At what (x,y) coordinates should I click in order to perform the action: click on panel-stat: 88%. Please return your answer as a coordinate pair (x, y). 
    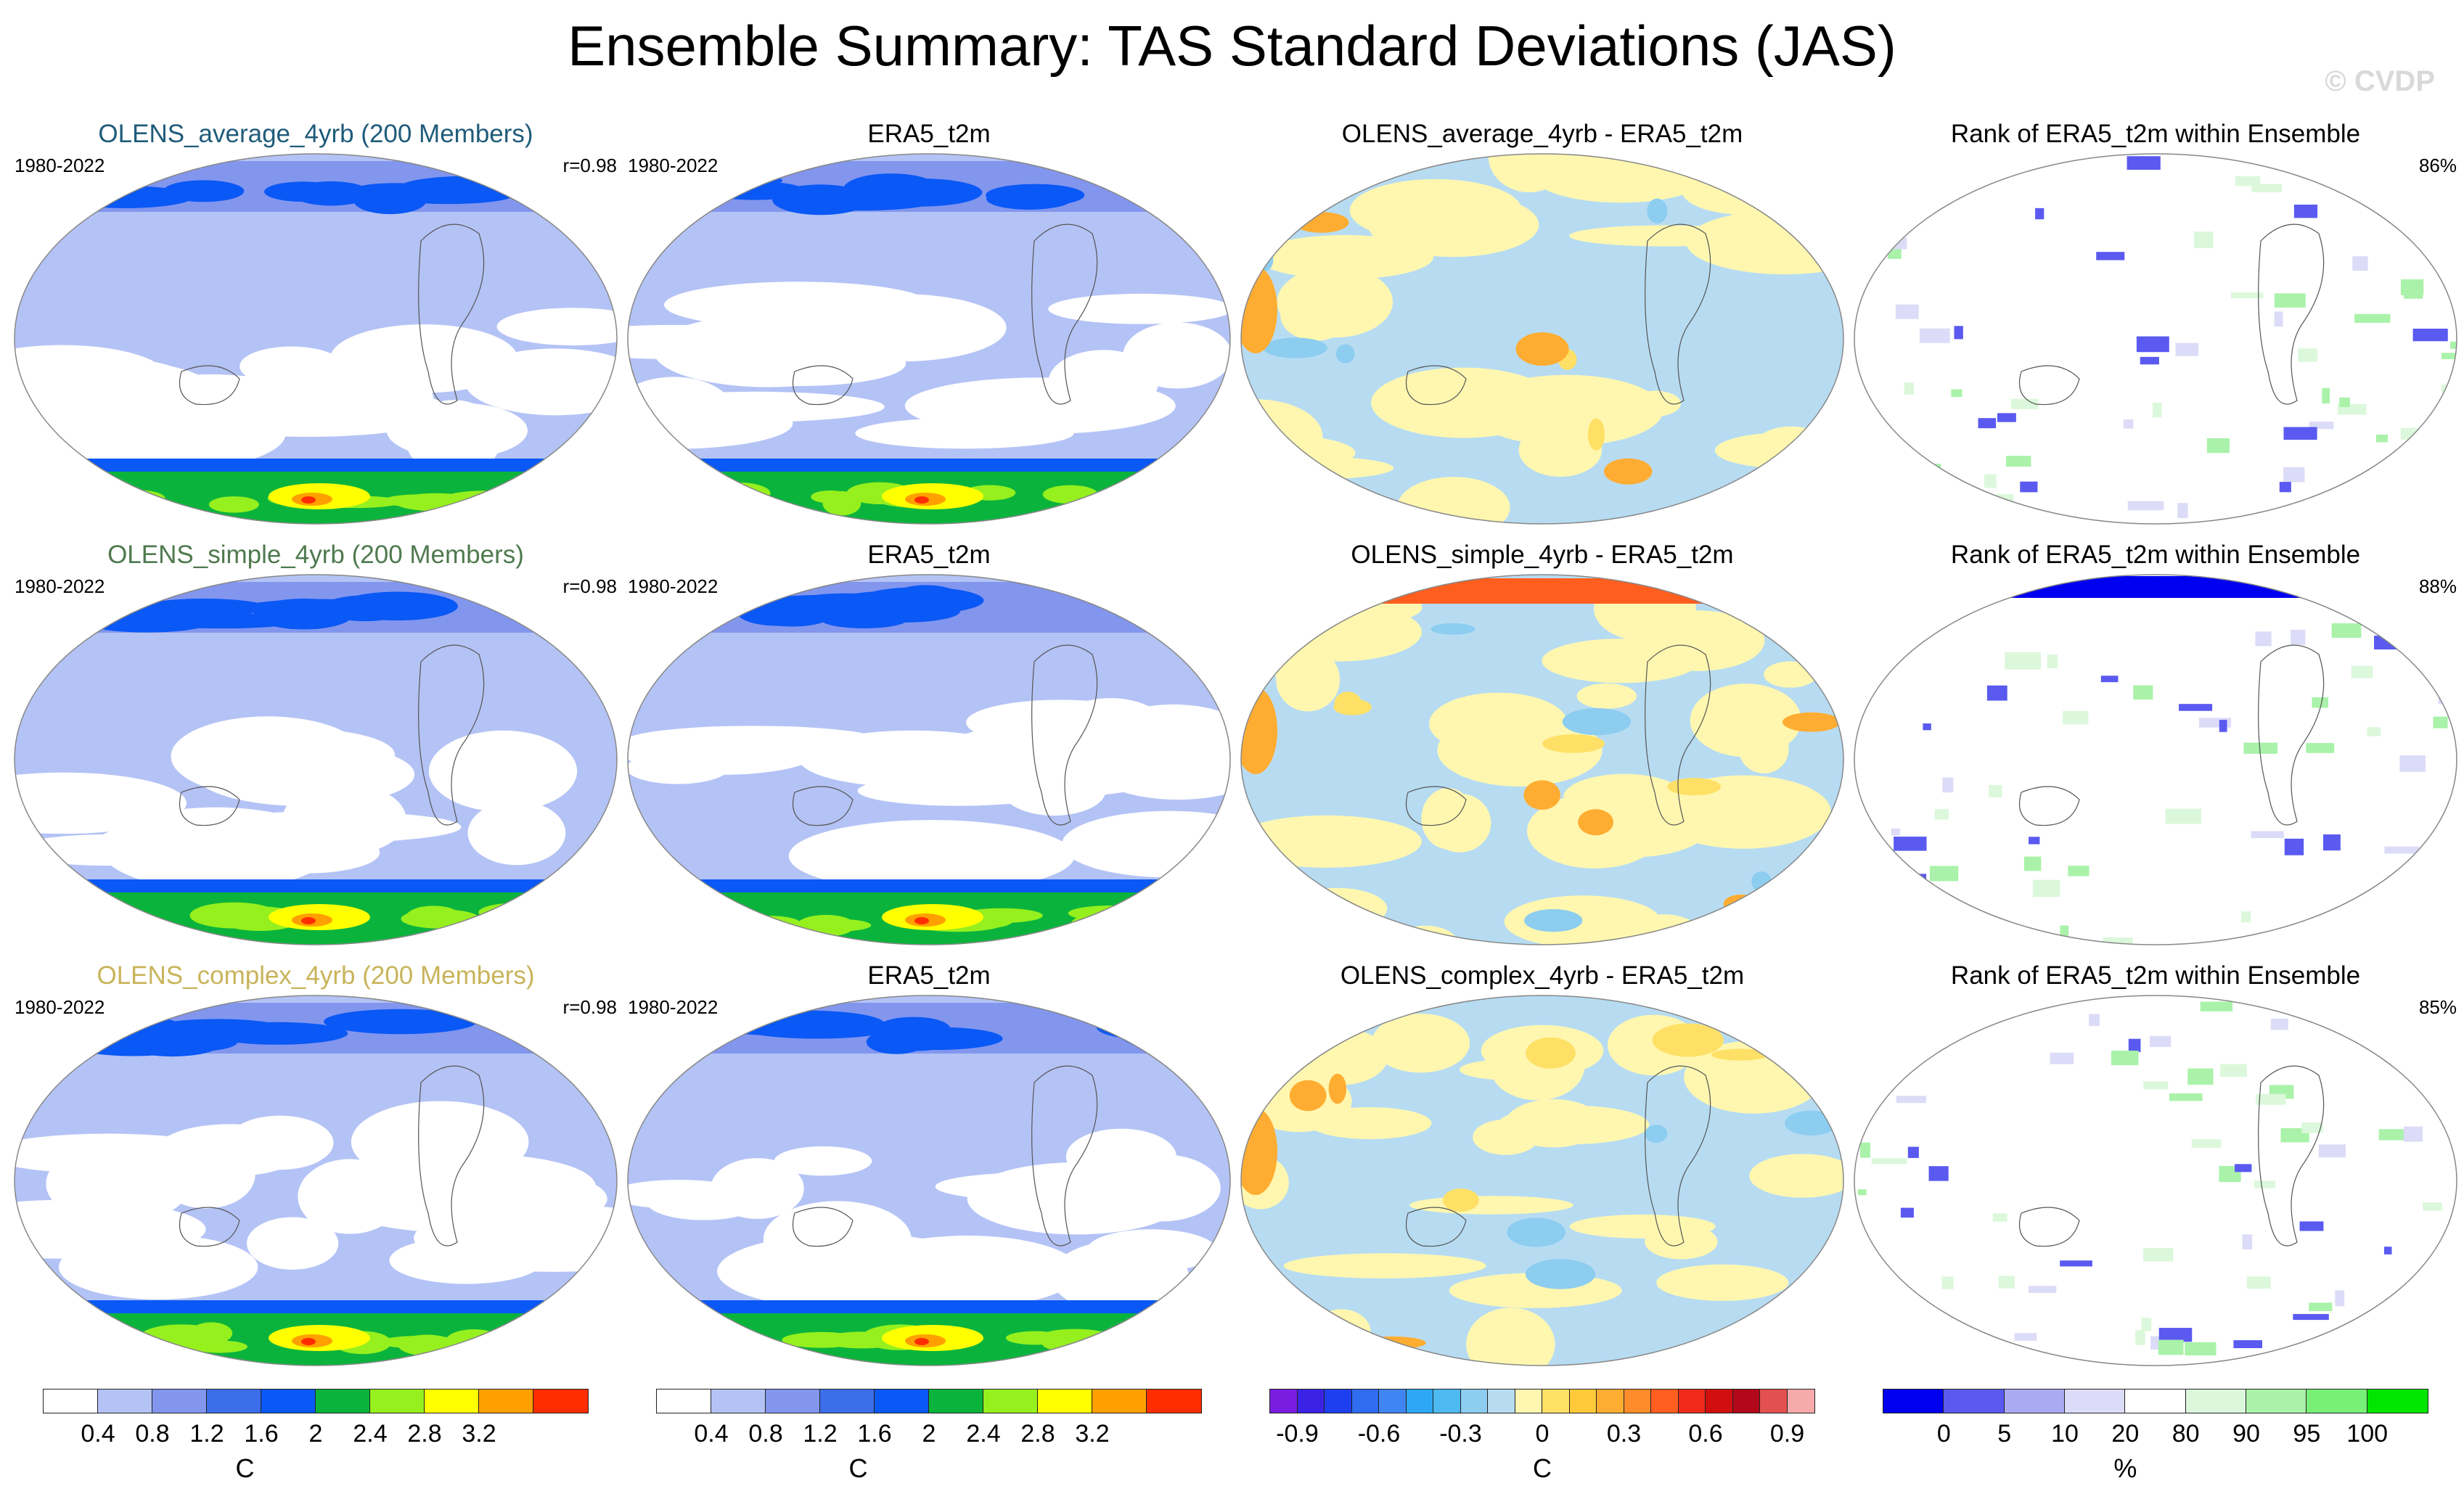
    Looking at the image, I should click on (2437, 586).